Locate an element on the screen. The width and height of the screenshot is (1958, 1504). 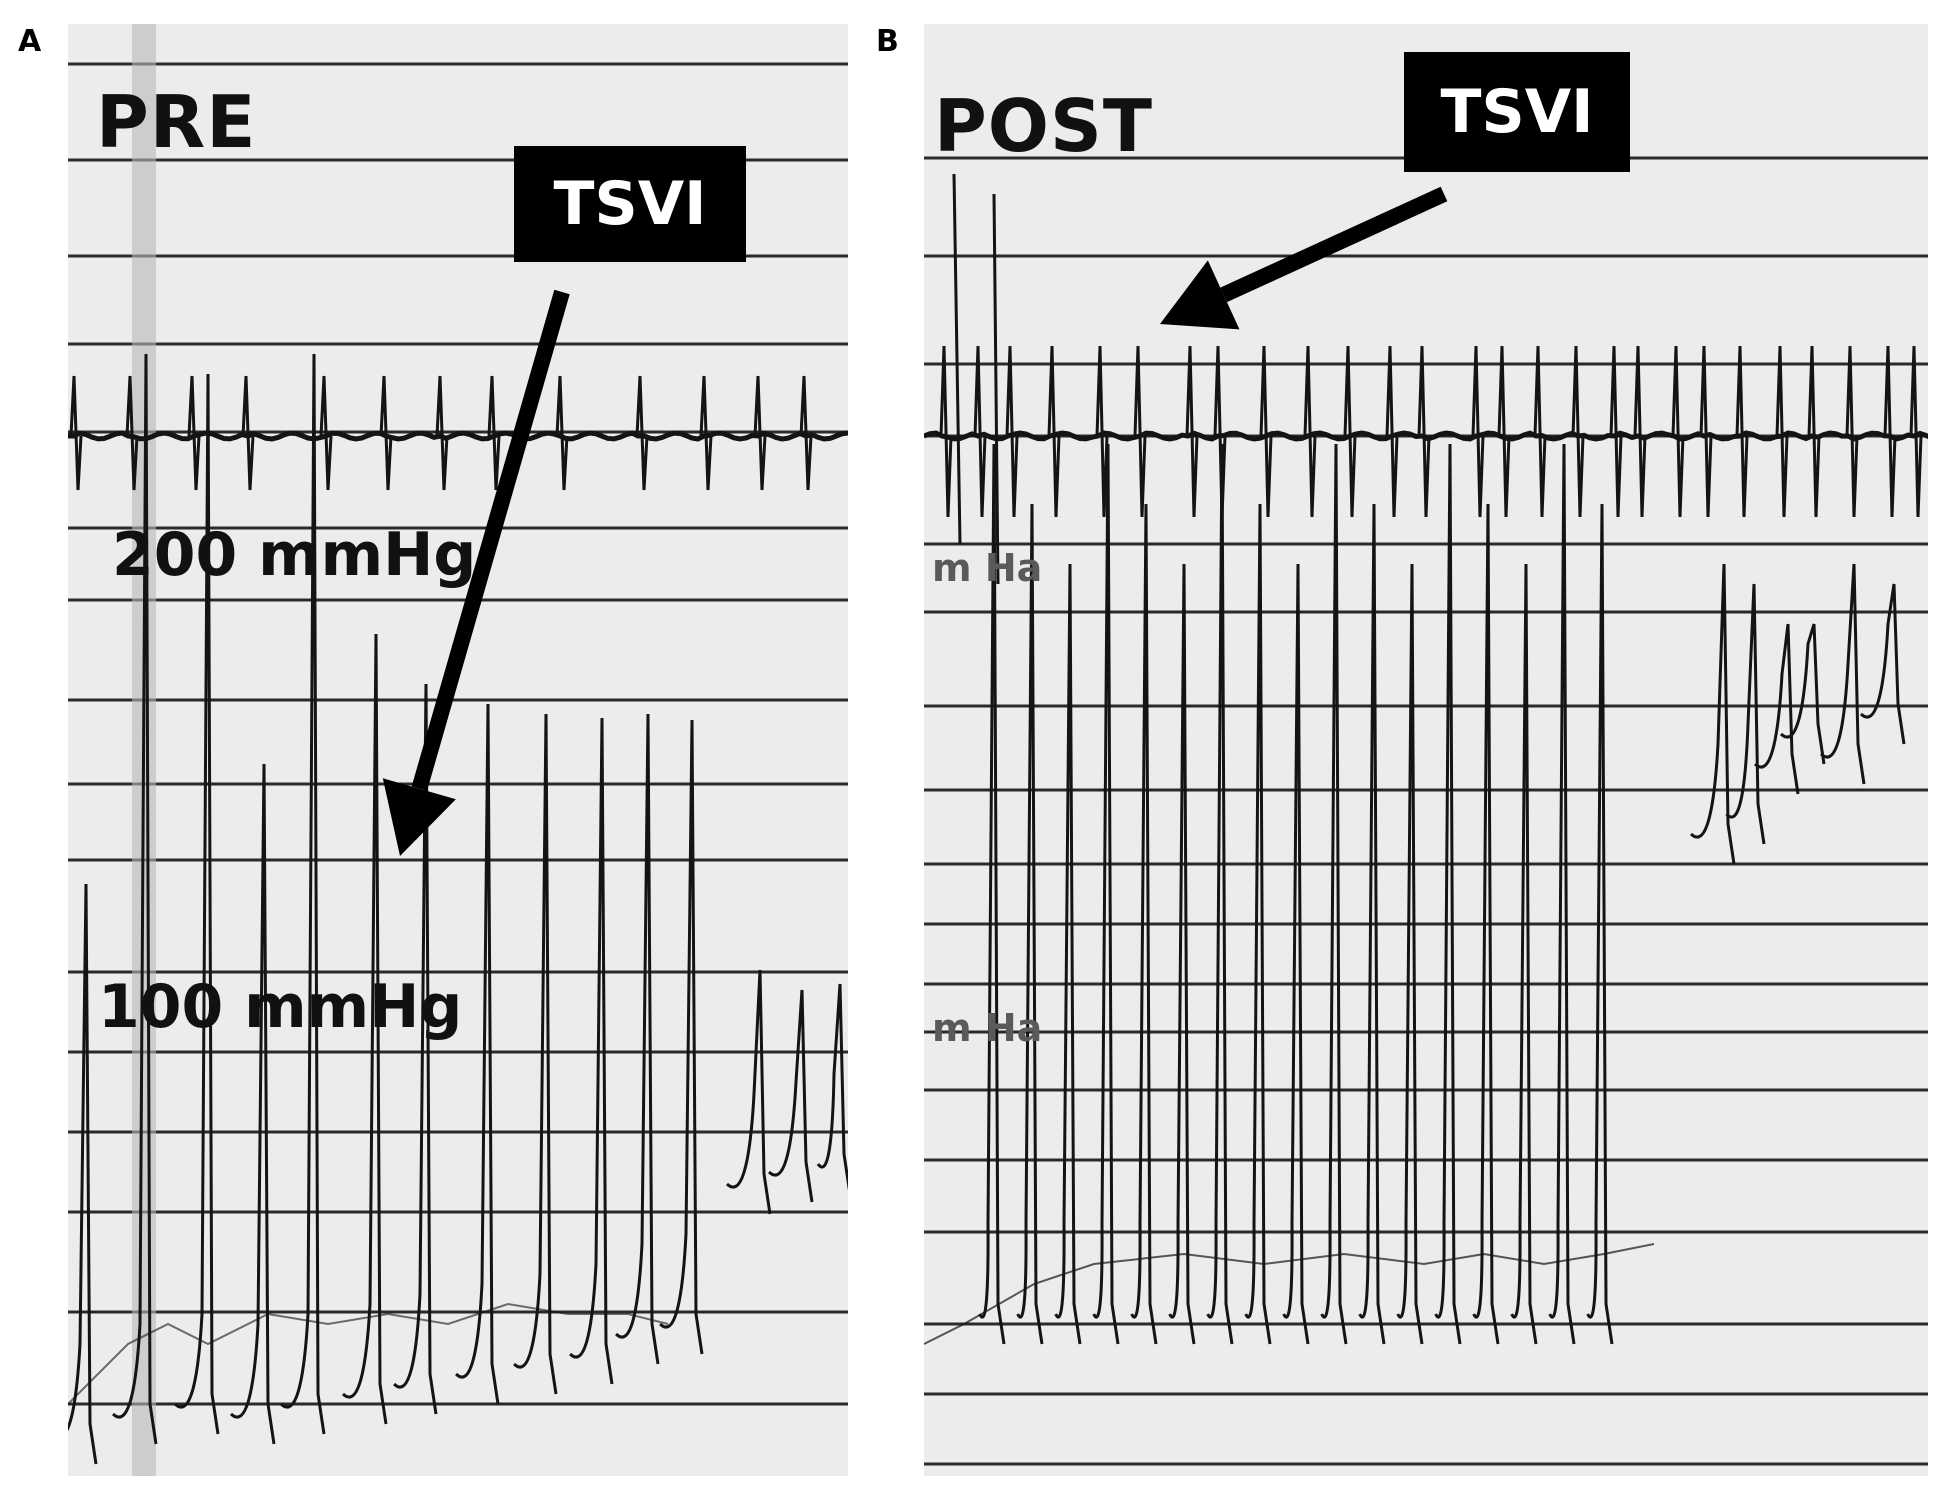
panel-a-arrow-head is located at coordinates (419, 817).